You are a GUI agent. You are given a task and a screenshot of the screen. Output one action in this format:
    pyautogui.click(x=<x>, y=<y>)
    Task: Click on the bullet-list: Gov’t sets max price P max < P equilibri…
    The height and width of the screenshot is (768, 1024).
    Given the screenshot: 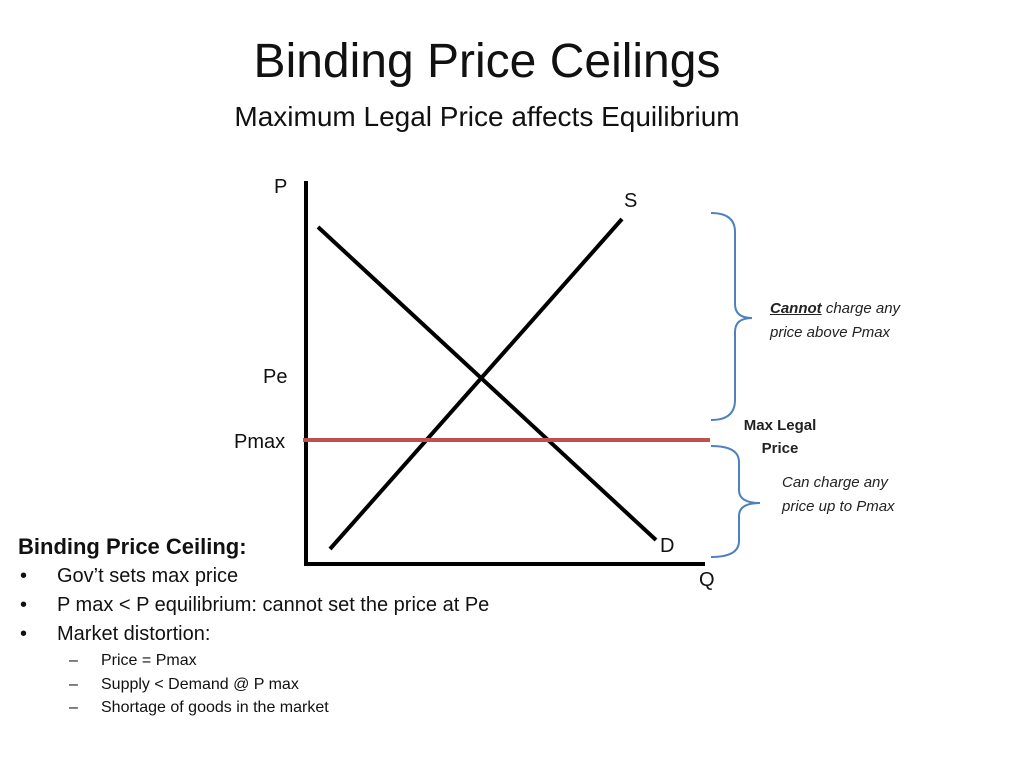 What is the action you would take?
    pyautogui.click(x=318, y=605)
    